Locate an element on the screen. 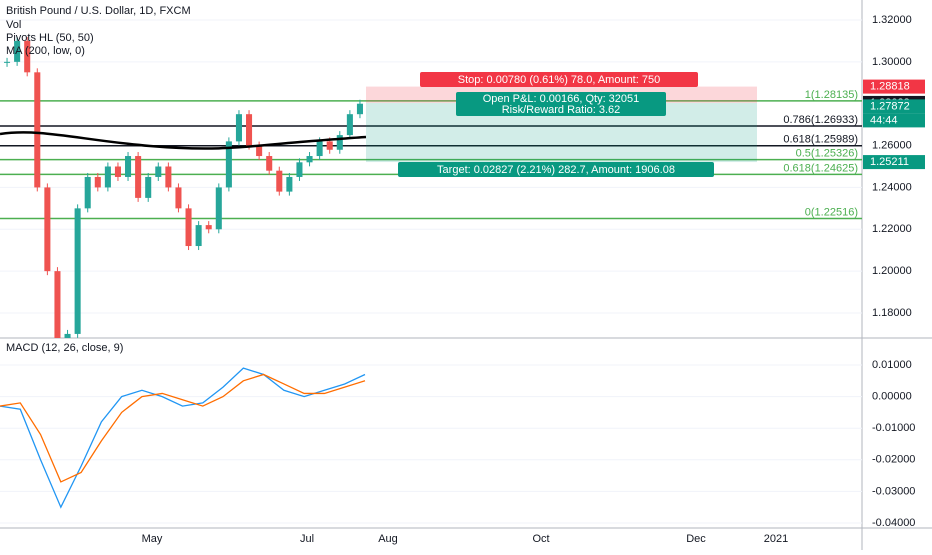 This screenshot has width=932, height=555. price-tick-label: 1.22000 is located at coordinates (892, 229).